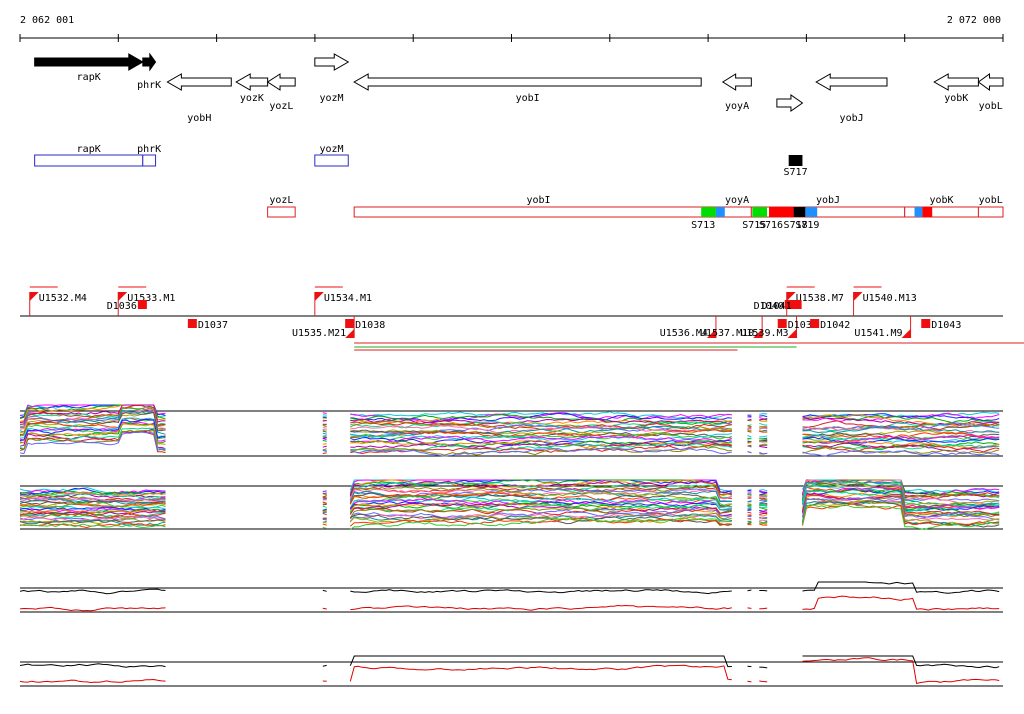 The height and width of the screenshot is (714, 1024). What do you see at coordinates (820, 298) in the screenshot?
I see `upshift-label: U1538.M7` at bounding box center [820, 298].